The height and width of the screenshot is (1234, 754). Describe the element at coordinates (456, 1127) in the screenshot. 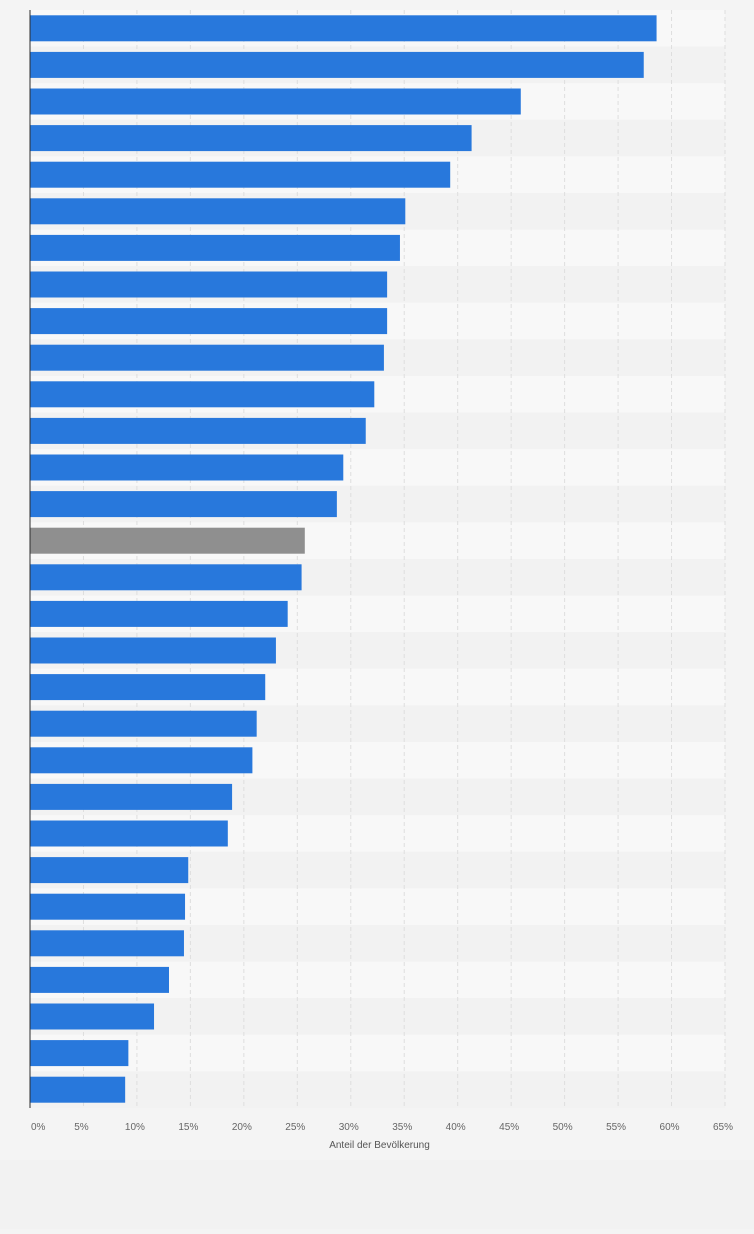

I see `x-tick-label: 40%` at that location.